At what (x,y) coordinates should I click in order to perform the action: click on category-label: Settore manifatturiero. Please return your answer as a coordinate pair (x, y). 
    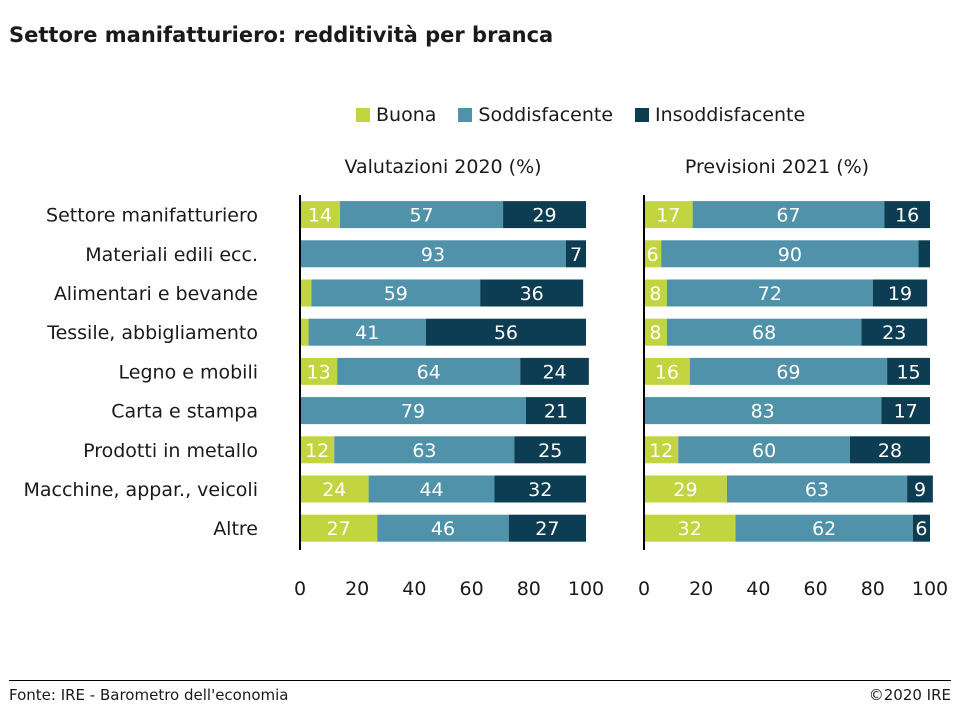
    Looking at the image, I should click on (152, 216).